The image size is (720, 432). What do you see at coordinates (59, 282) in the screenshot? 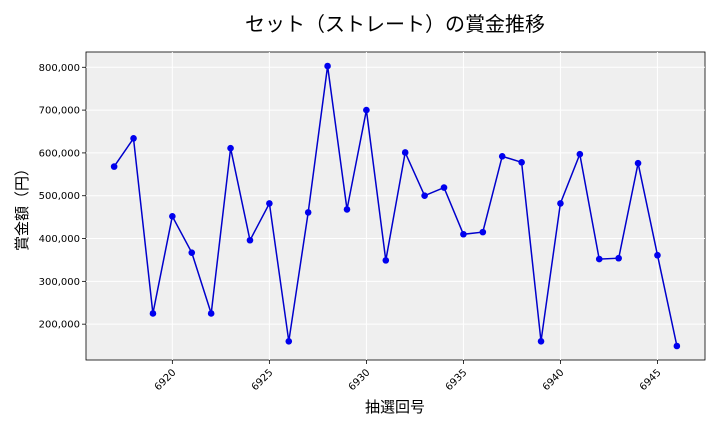
I see `y-tick-label: 300,000` at bounding box center [59, 282].